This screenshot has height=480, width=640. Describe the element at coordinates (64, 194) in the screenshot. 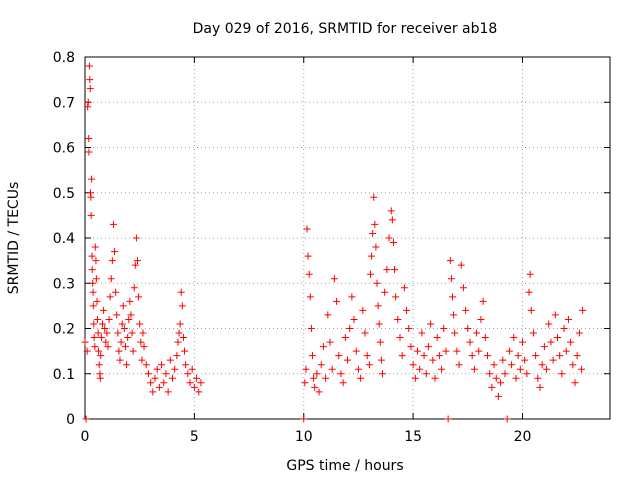

I see `y-tick-label: 0.5` at that location.